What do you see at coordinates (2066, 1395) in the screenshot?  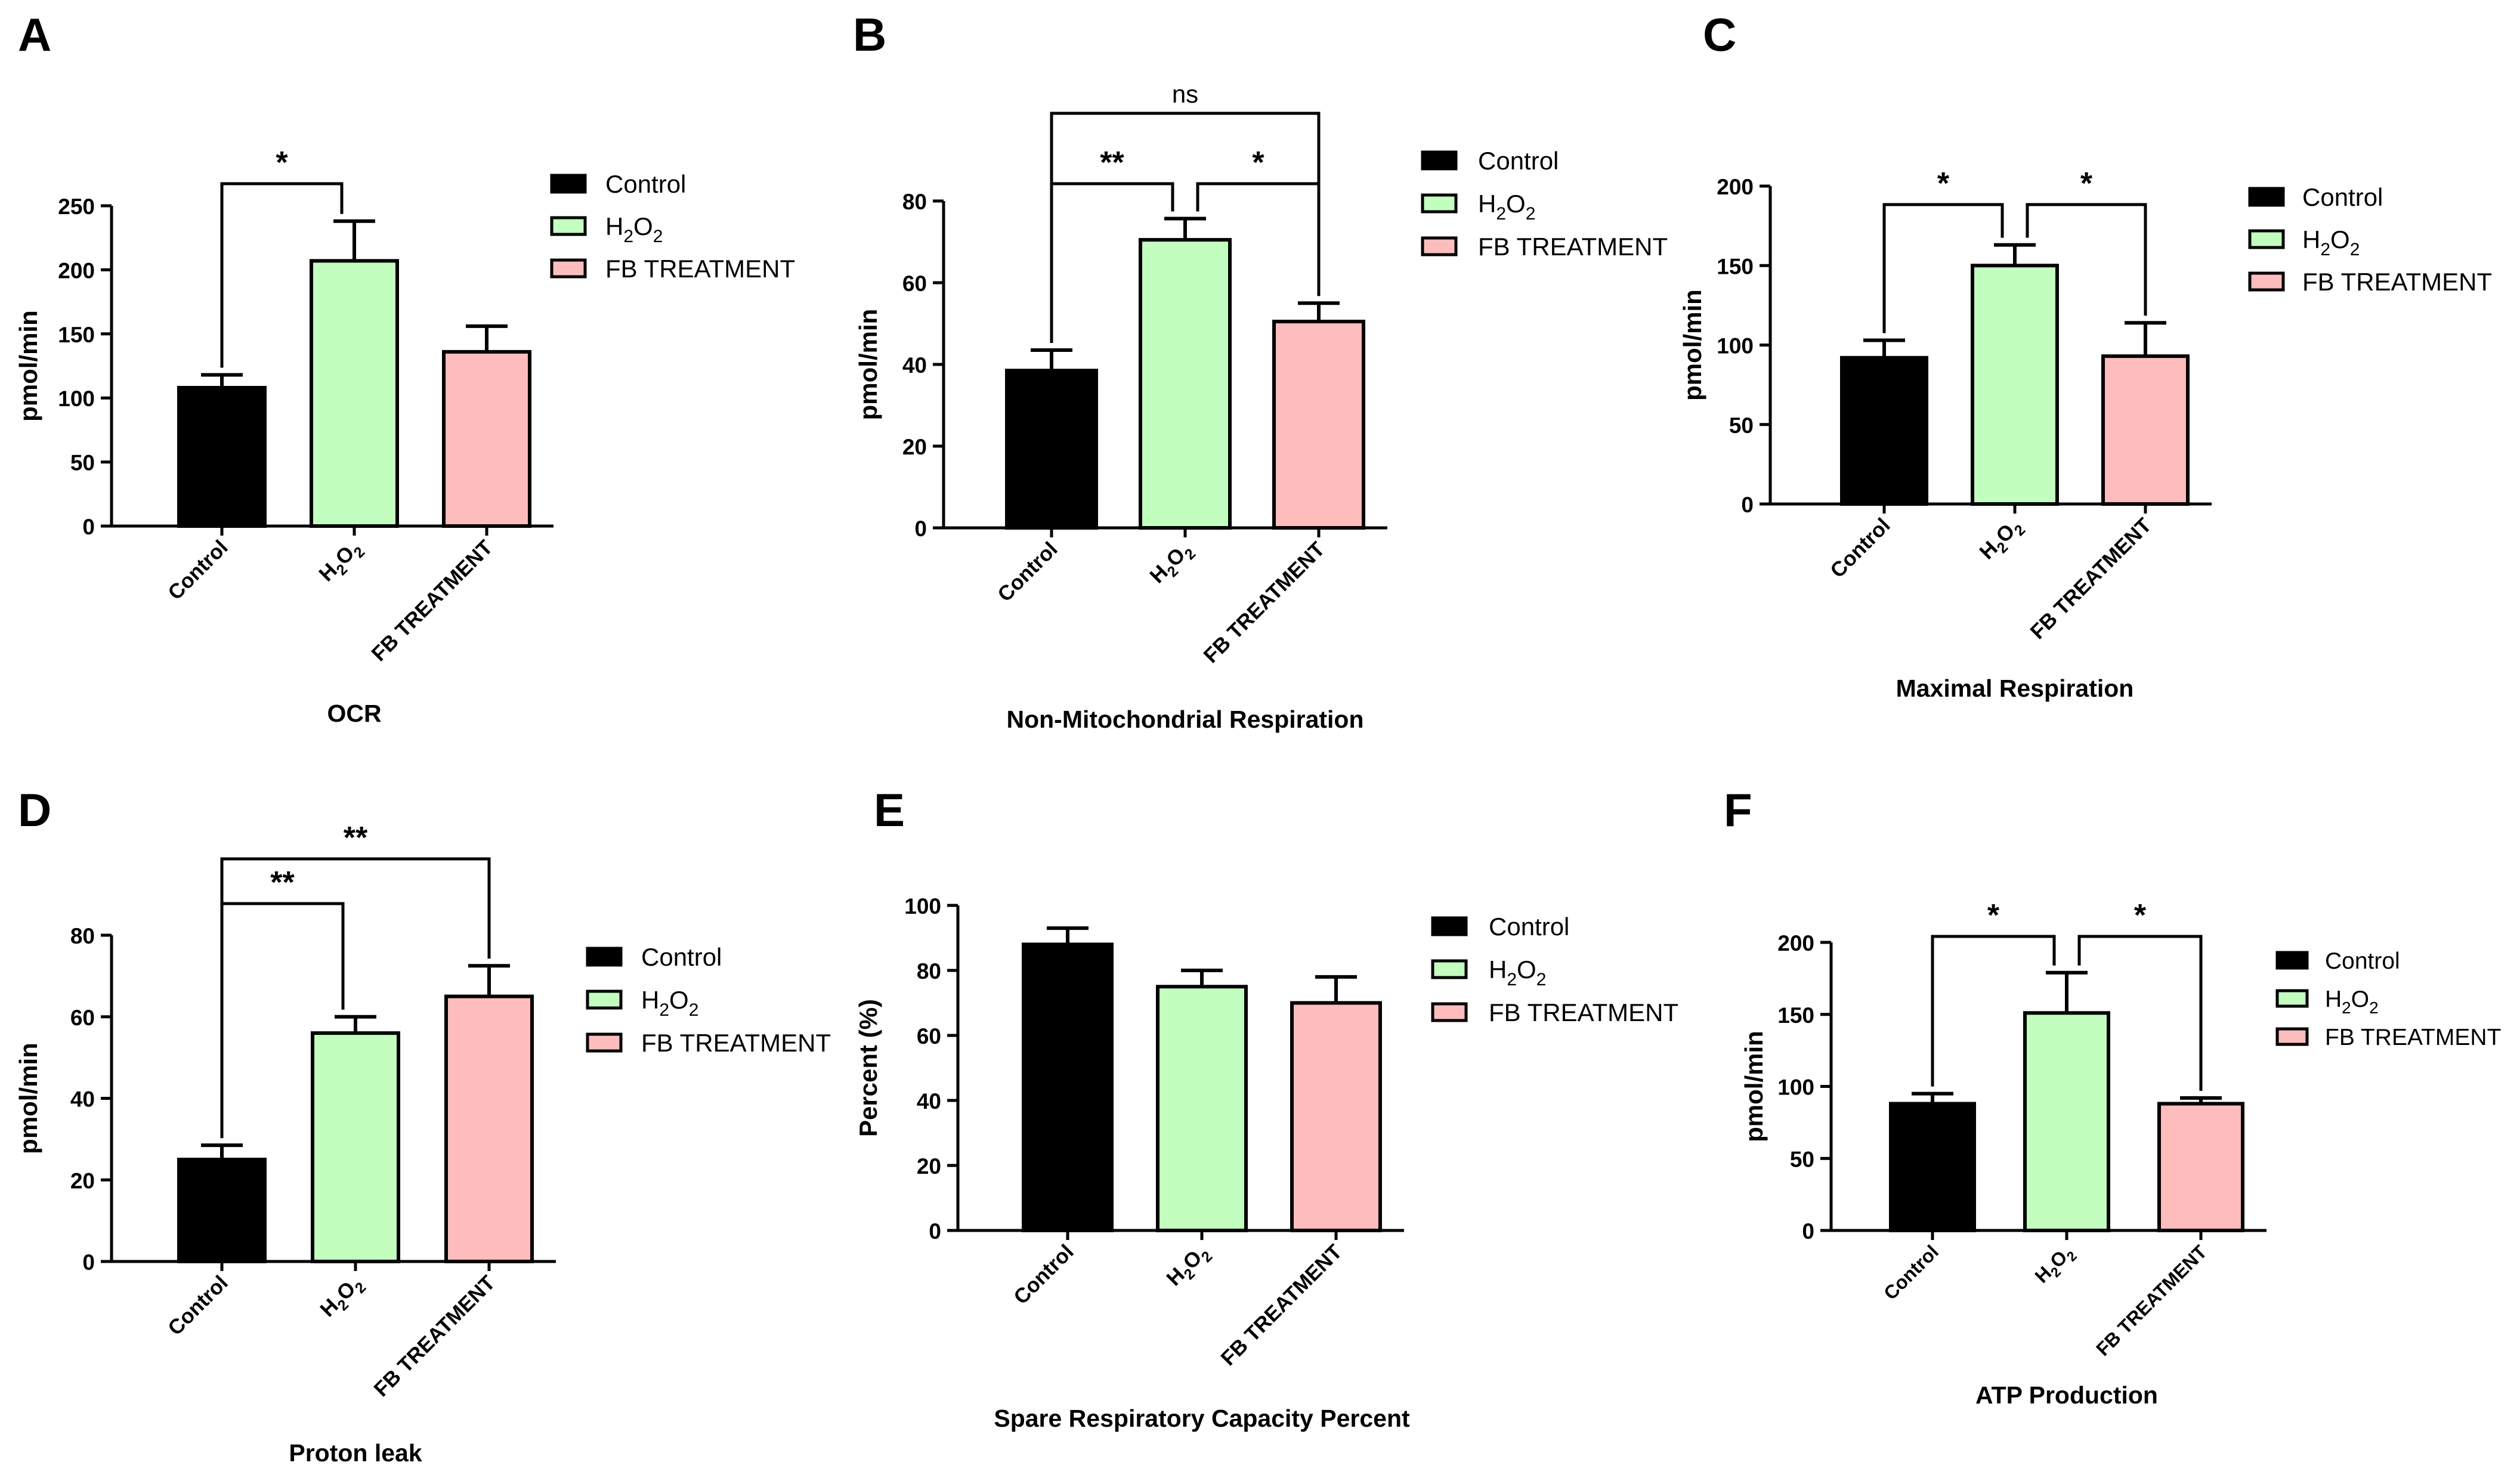 I see `chart-title: ATP Production` at bounding box center [2066, 1395].